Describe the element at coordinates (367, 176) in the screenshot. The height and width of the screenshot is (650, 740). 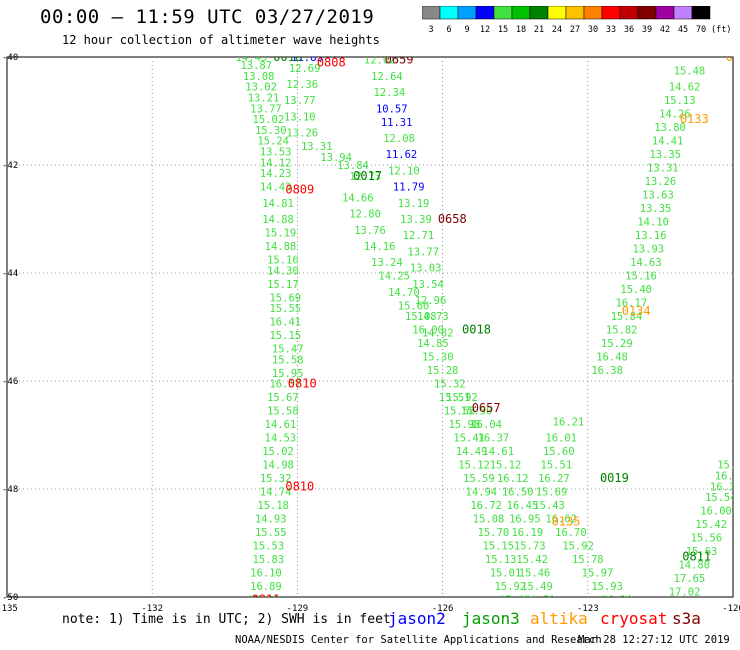
I see `pass-time-label: 0017` at that location.